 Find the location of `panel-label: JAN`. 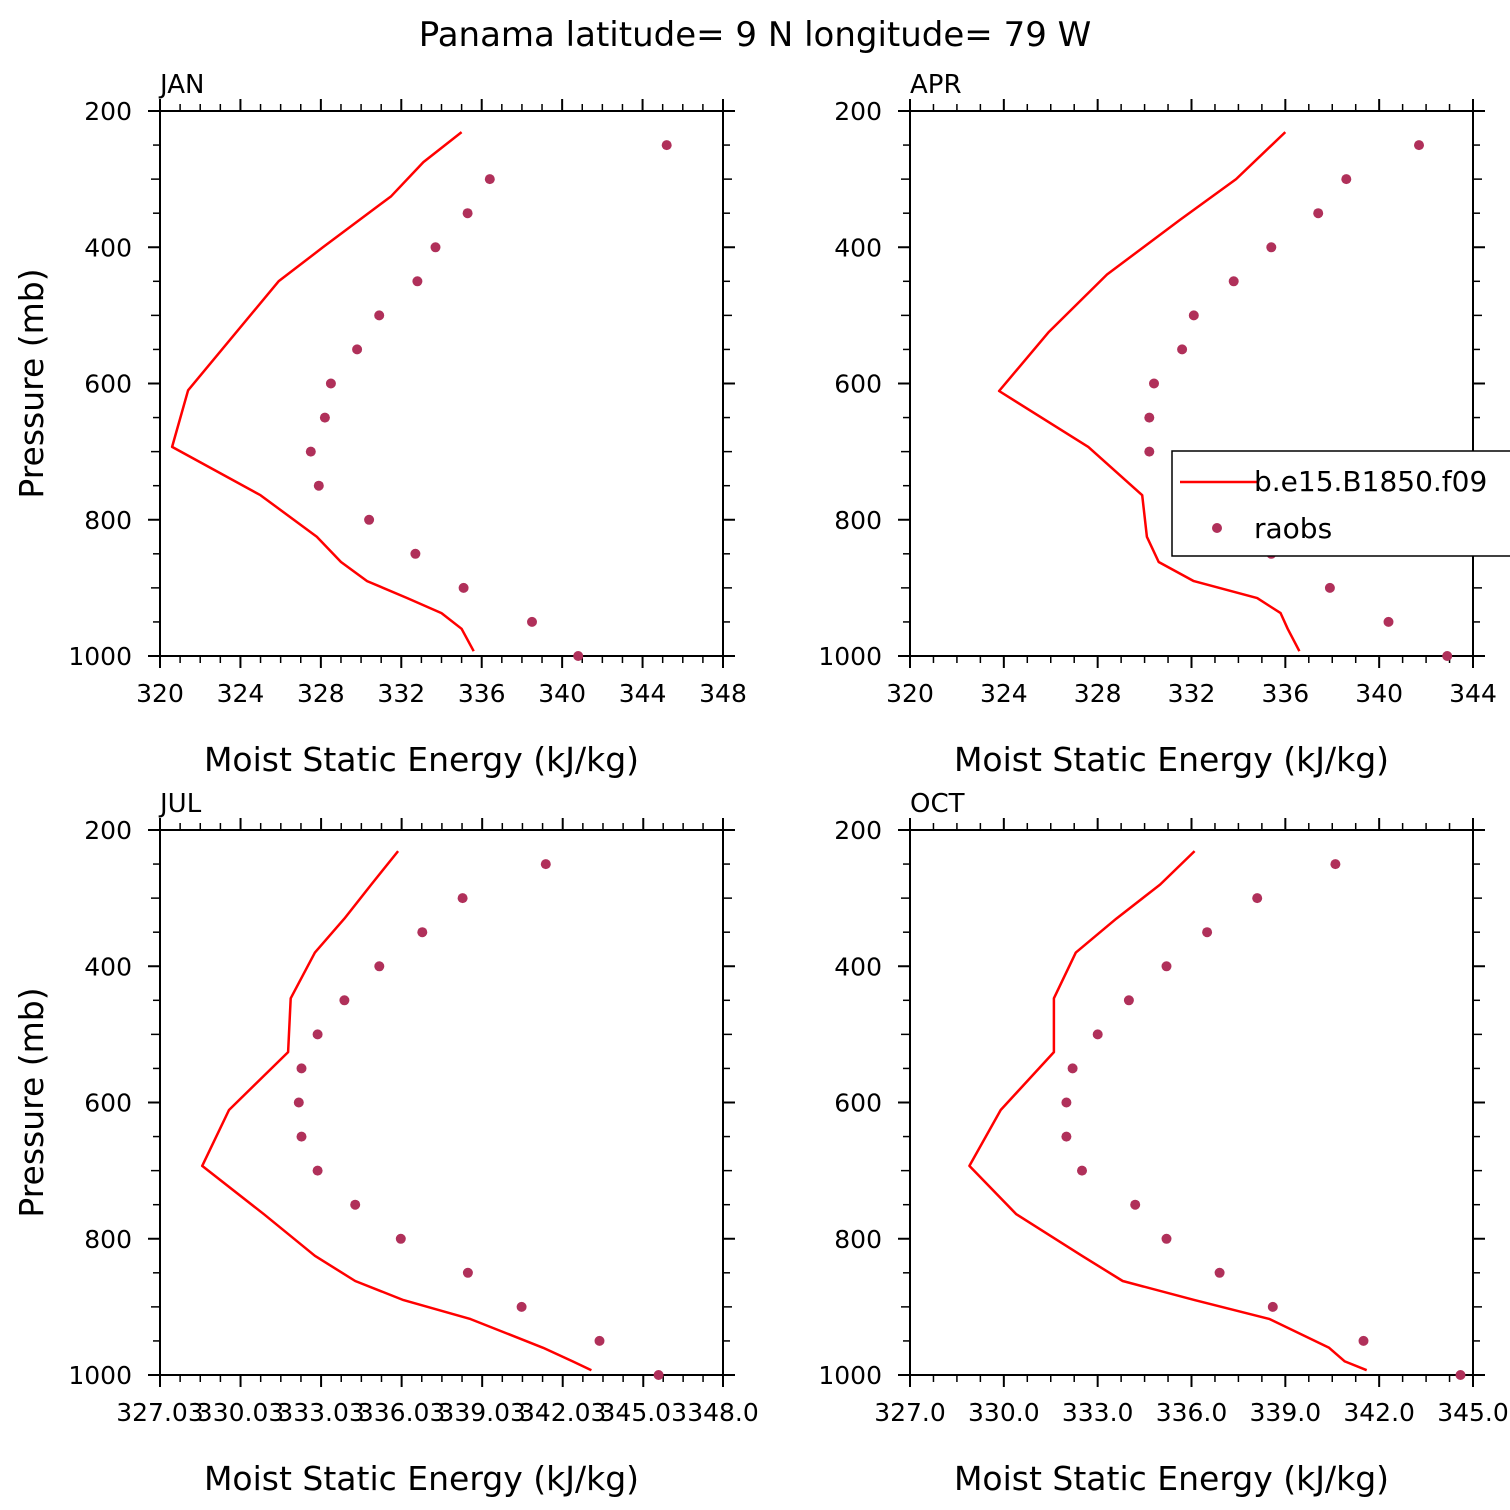

panel-label: JAN is located at coordinates (181, 85).